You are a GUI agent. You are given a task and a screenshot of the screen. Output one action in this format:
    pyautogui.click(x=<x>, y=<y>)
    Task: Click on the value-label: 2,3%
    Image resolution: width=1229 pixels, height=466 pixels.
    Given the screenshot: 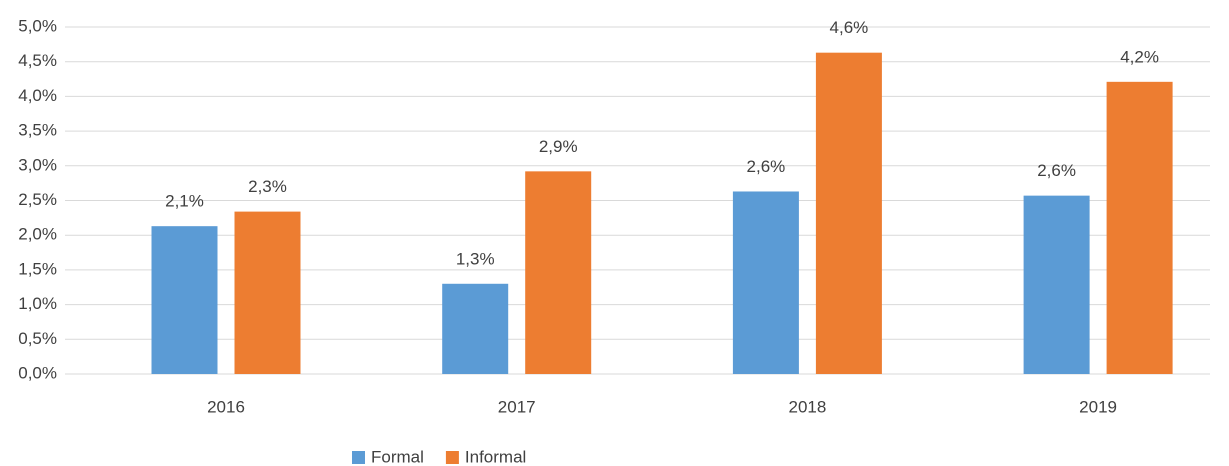 What is the action you would take?
    pyautogui.click(x=267, y=186)
    